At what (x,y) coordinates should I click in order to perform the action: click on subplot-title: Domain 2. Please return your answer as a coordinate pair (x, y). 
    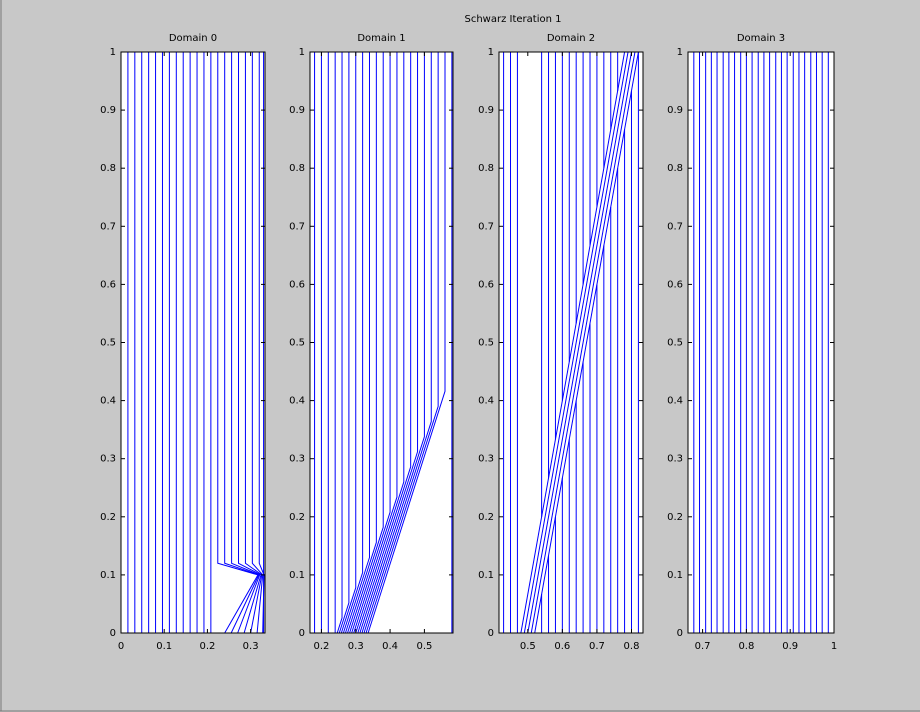
    Looking at the image, I should click on (571, 38).